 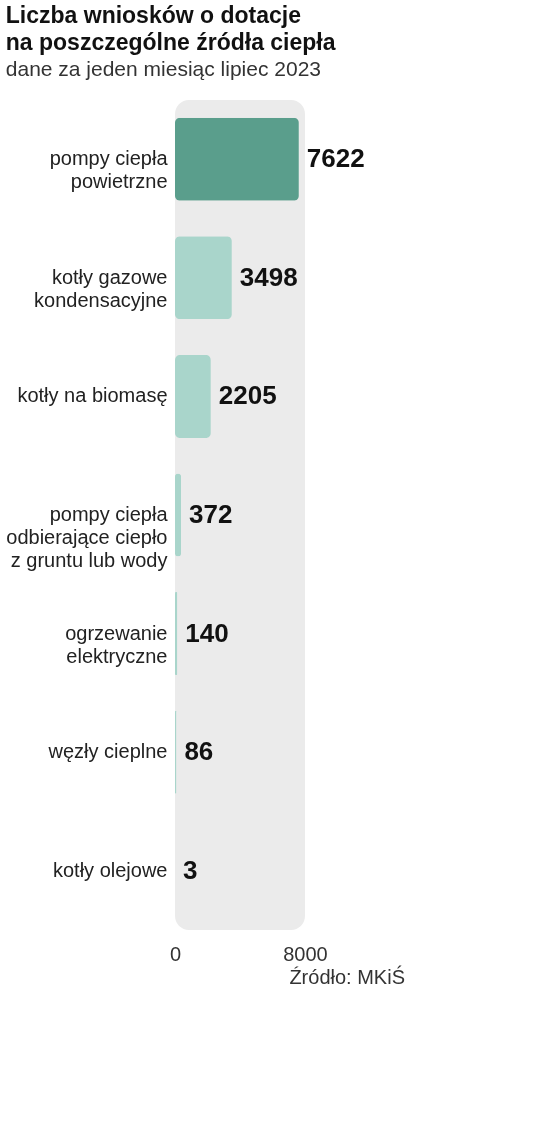 I want to click on y-tick-label: kotły gazowe kondensacyjne, so click(x=101, y=288).